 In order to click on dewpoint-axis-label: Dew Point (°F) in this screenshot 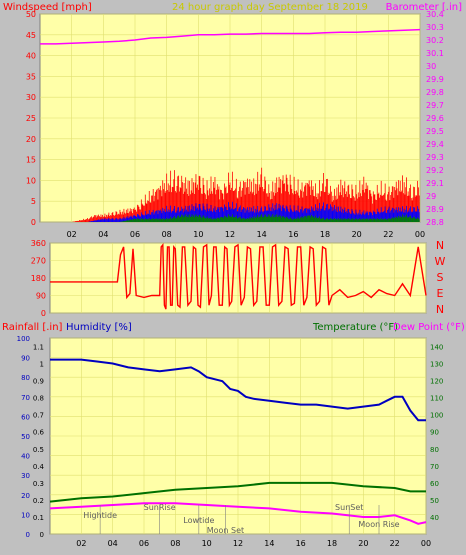, I will do `click(429, 327)`.